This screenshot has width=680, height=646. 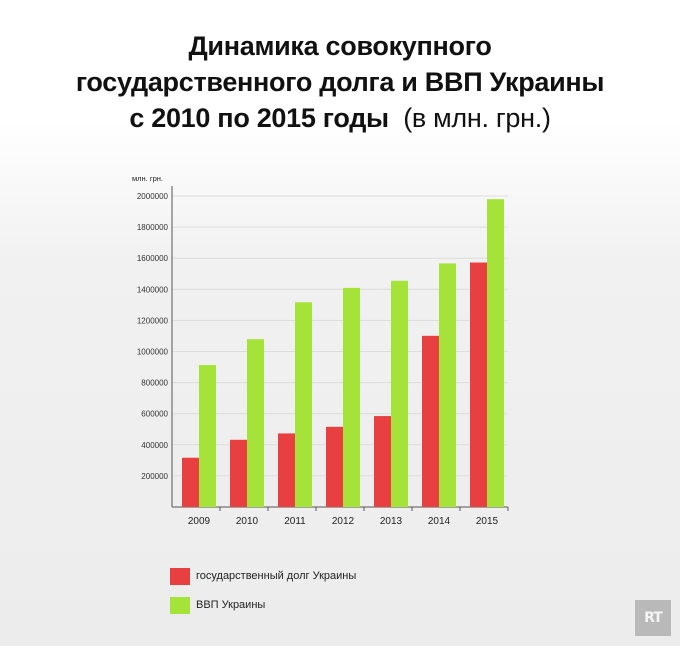 What do you see at coordinates (259, 118) in the screenshot?
I see `title-years: с 2010 по 2015 годы` at bounding box center [259, 118].